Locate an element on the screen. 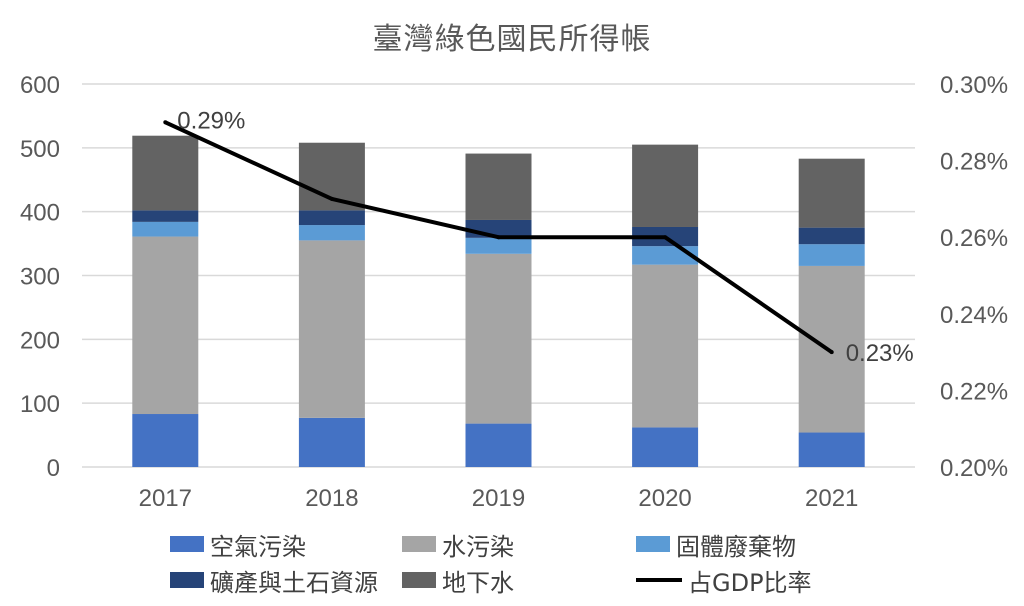  y-tick-label: 200 is located at coordinates (40, 340).